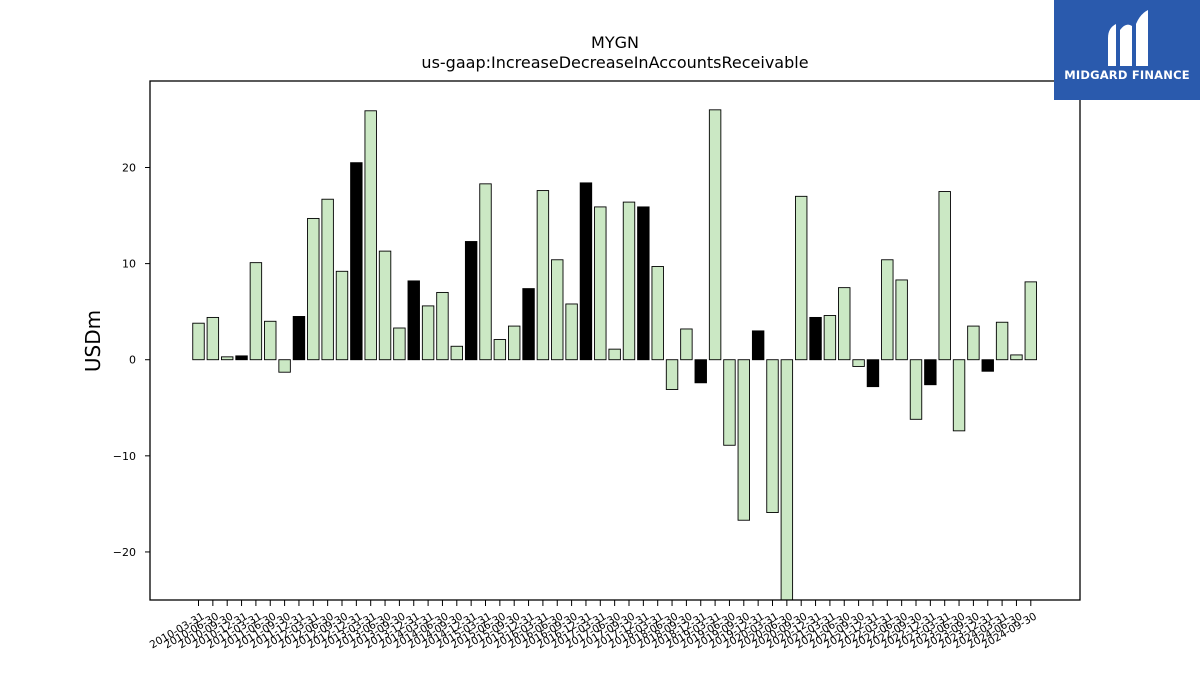  Describe the element at coordinates (129, 168) in the screenshot. I see `y-tick-label: 20` at that location.